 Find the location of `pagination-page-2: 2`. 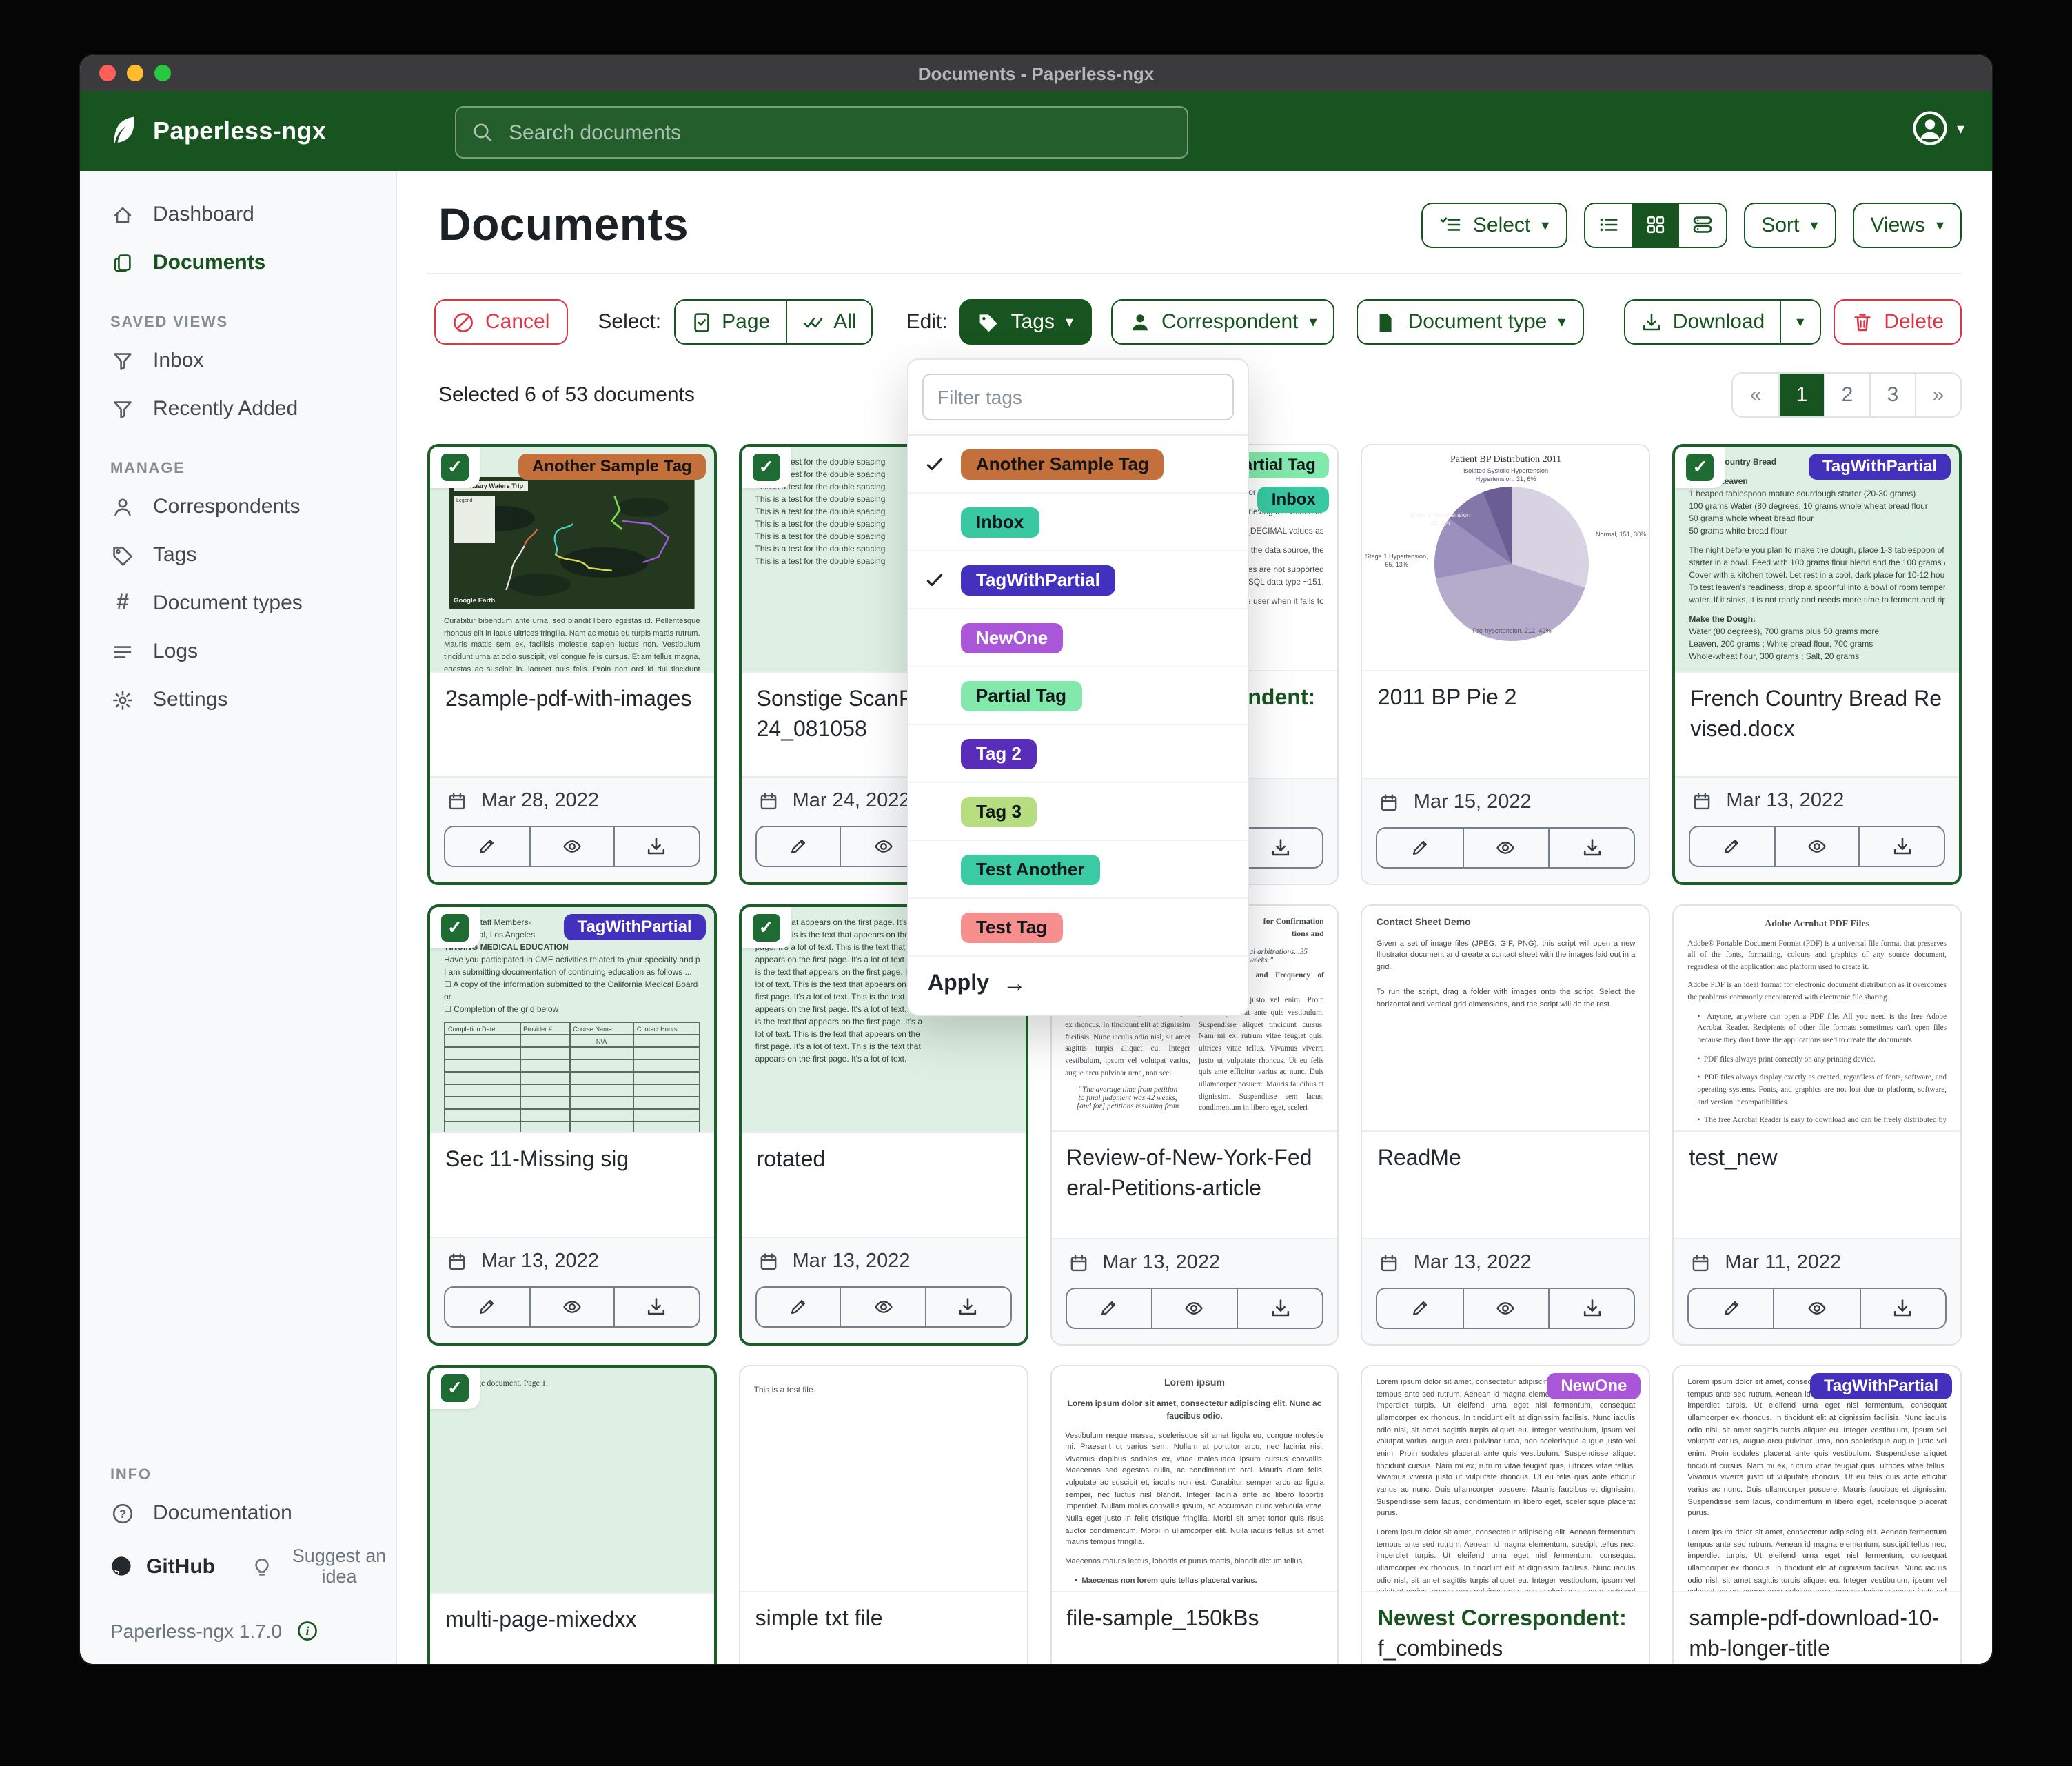

pagination-page-2: 2 is located at coordinates (1846, 395).